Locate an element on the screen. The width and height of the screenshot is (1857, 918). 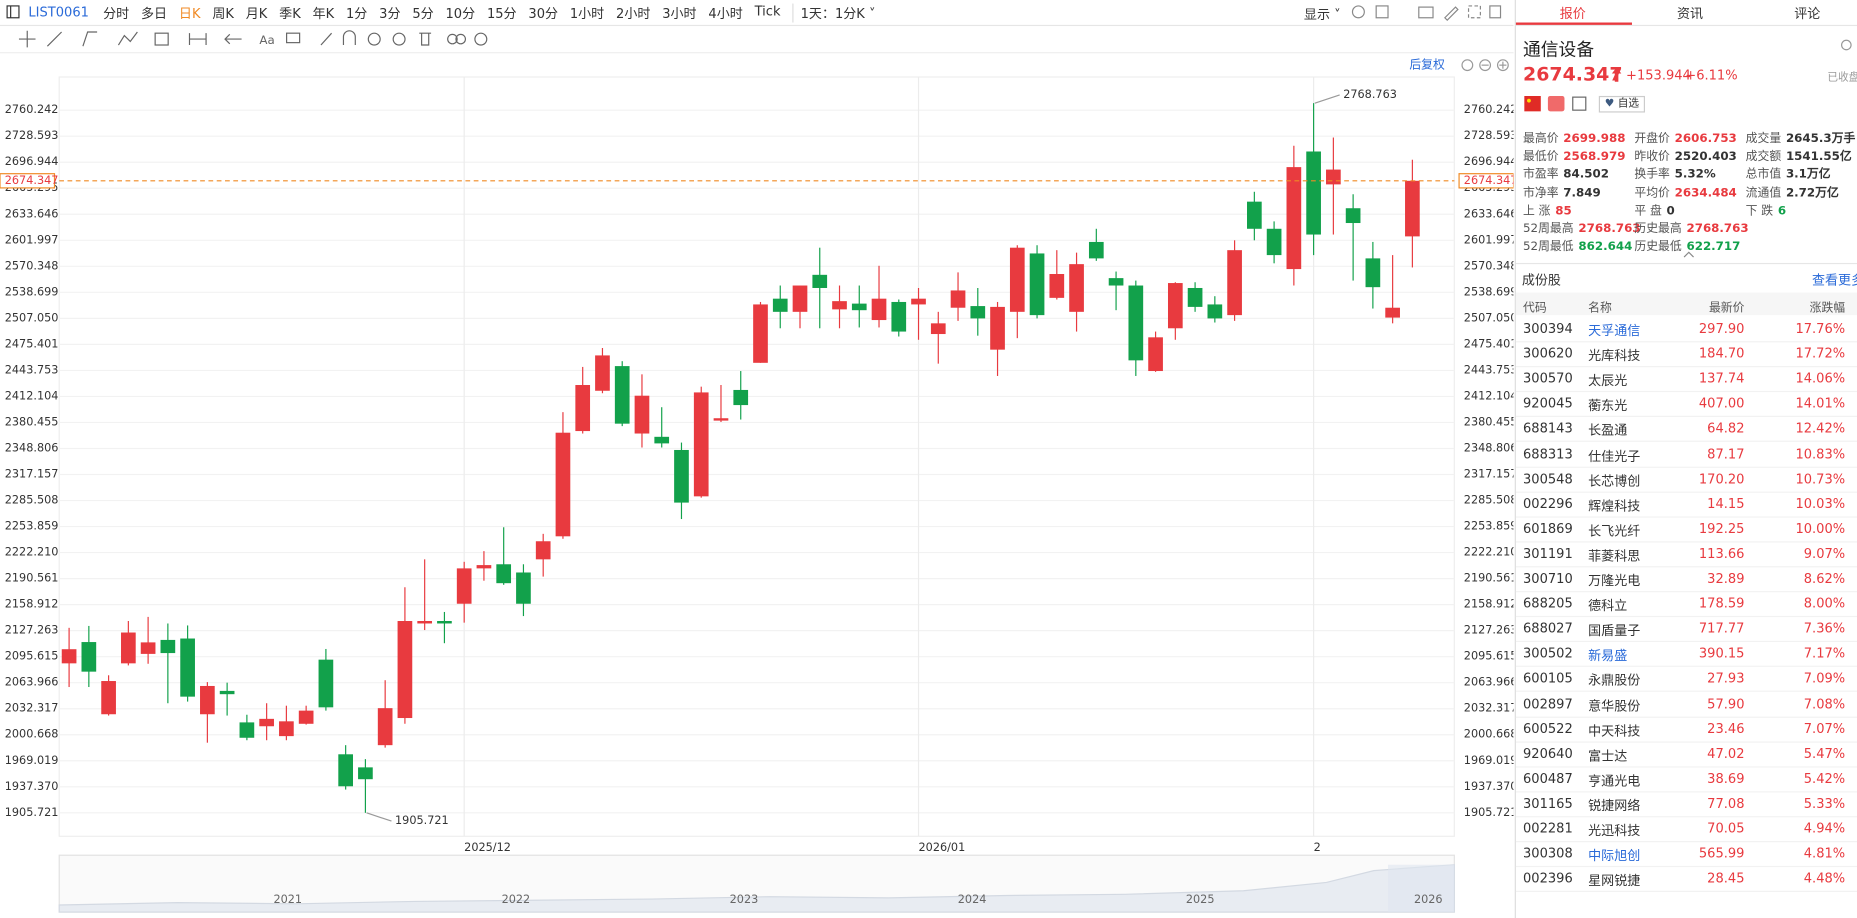
tabs: 报价 资讯 评论 is located at coordinates (1686, 13).